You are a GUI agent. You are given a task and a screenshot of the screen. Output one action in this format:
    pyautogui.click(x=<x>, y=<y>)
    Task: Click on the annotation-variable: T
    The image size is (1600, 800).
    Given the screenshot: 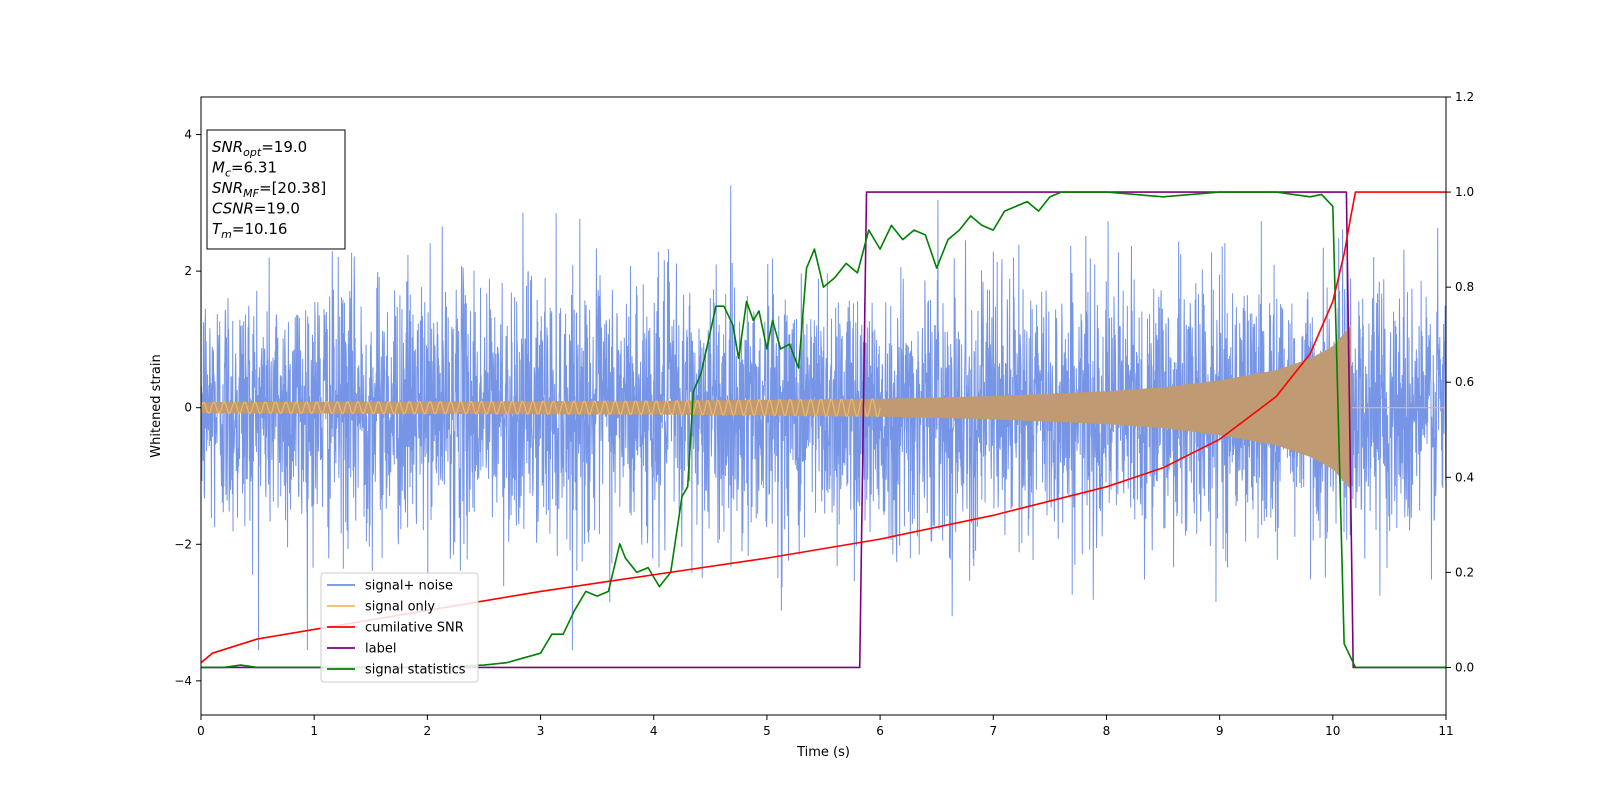 What is the action you would take?
    pyautogui.click(x=217, y=229)
    